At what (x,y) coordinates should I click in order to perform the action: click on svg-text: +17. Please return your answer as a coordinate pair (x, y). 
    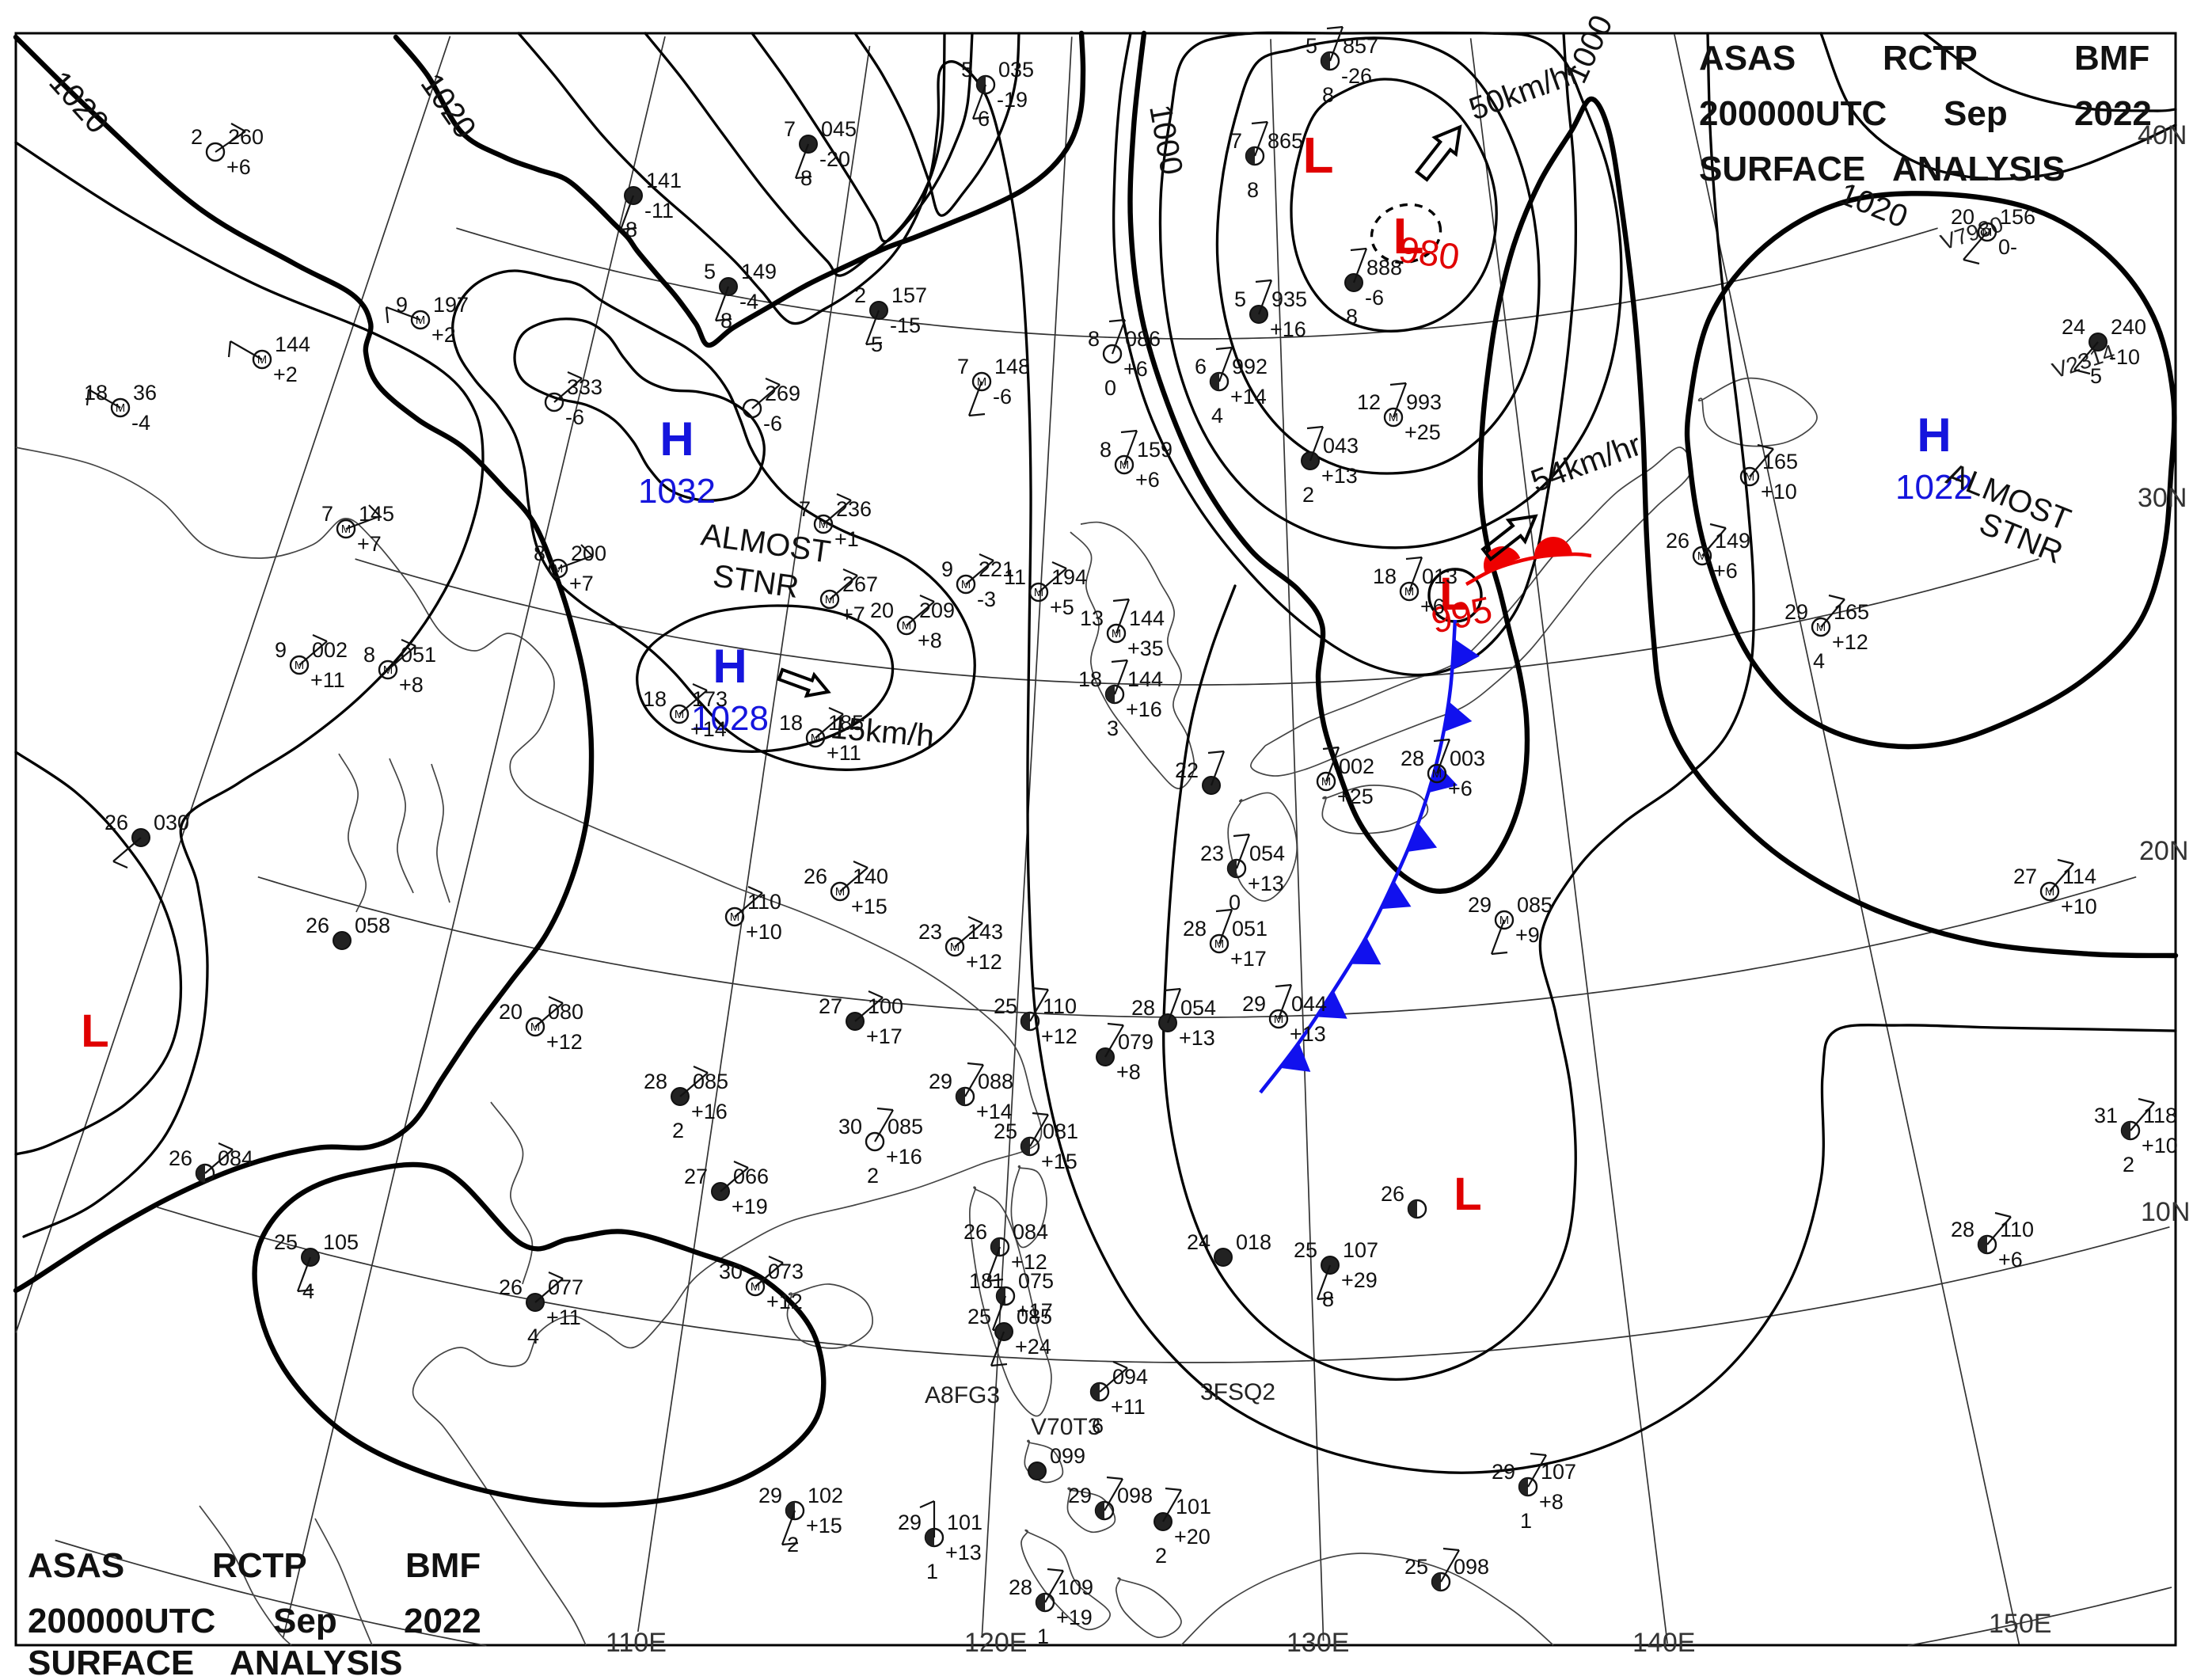
    Looking at the image, I should click on (1248, 959).